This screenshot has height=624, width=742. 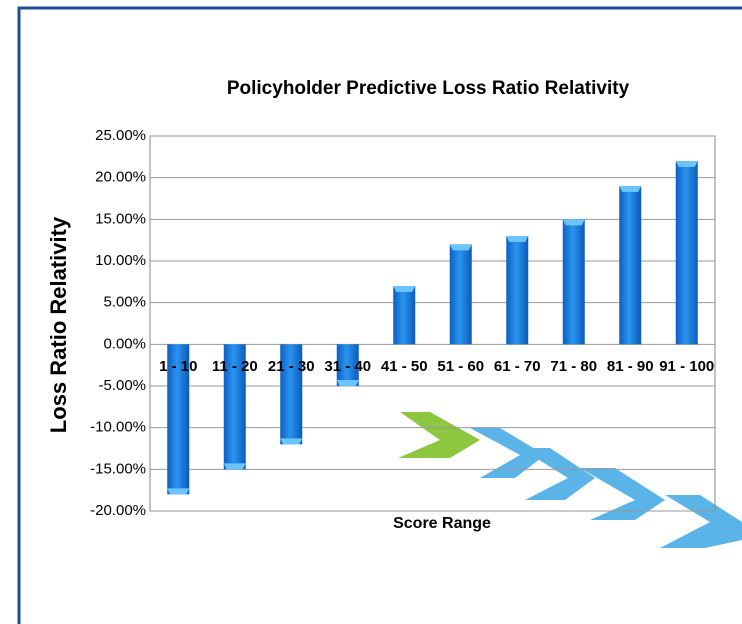 I want to click on x-axis-label: Score Range, so click(x=442, y=523).